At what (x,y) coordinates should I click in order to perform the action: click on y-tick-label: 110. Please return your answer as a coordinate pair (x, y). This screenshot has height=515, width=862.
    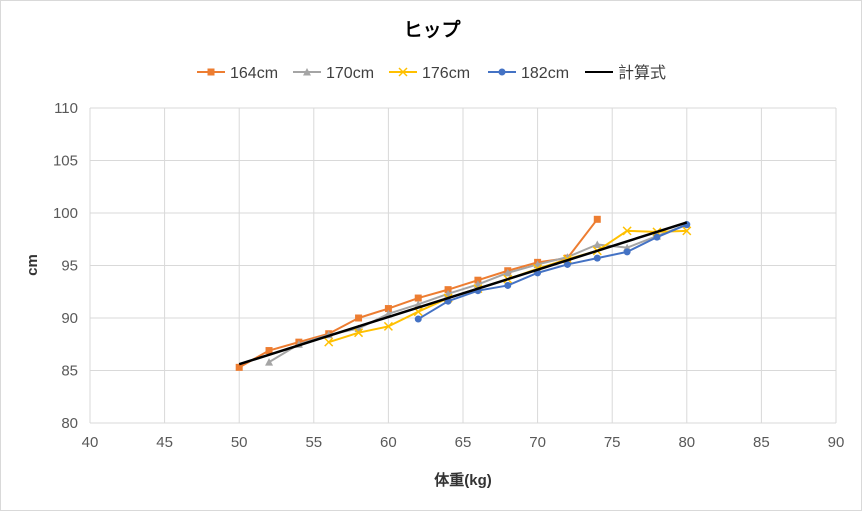
    Looking at the image, I should click on (66, 108).